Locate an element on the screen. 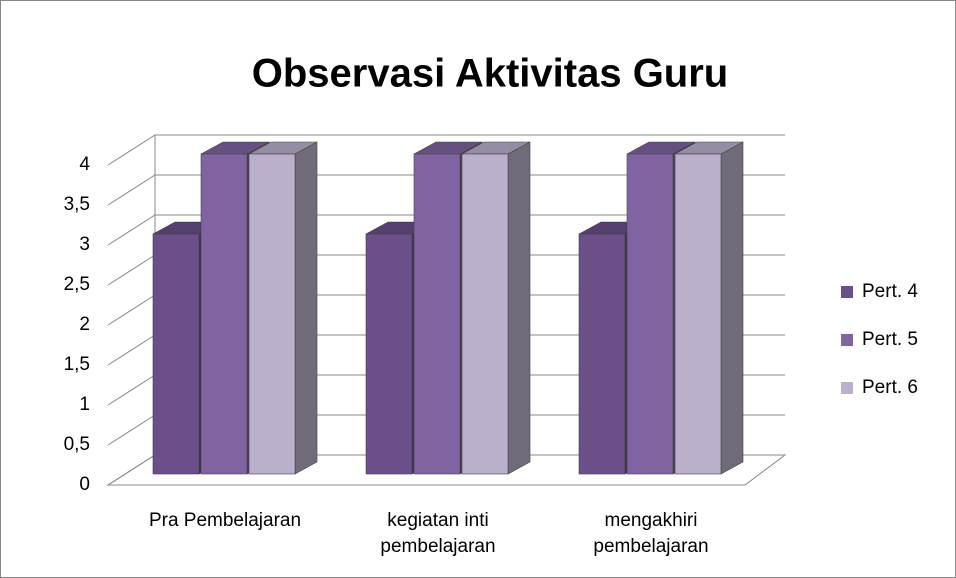  y-tick-label: 4 is located at coordinates (84, 164).